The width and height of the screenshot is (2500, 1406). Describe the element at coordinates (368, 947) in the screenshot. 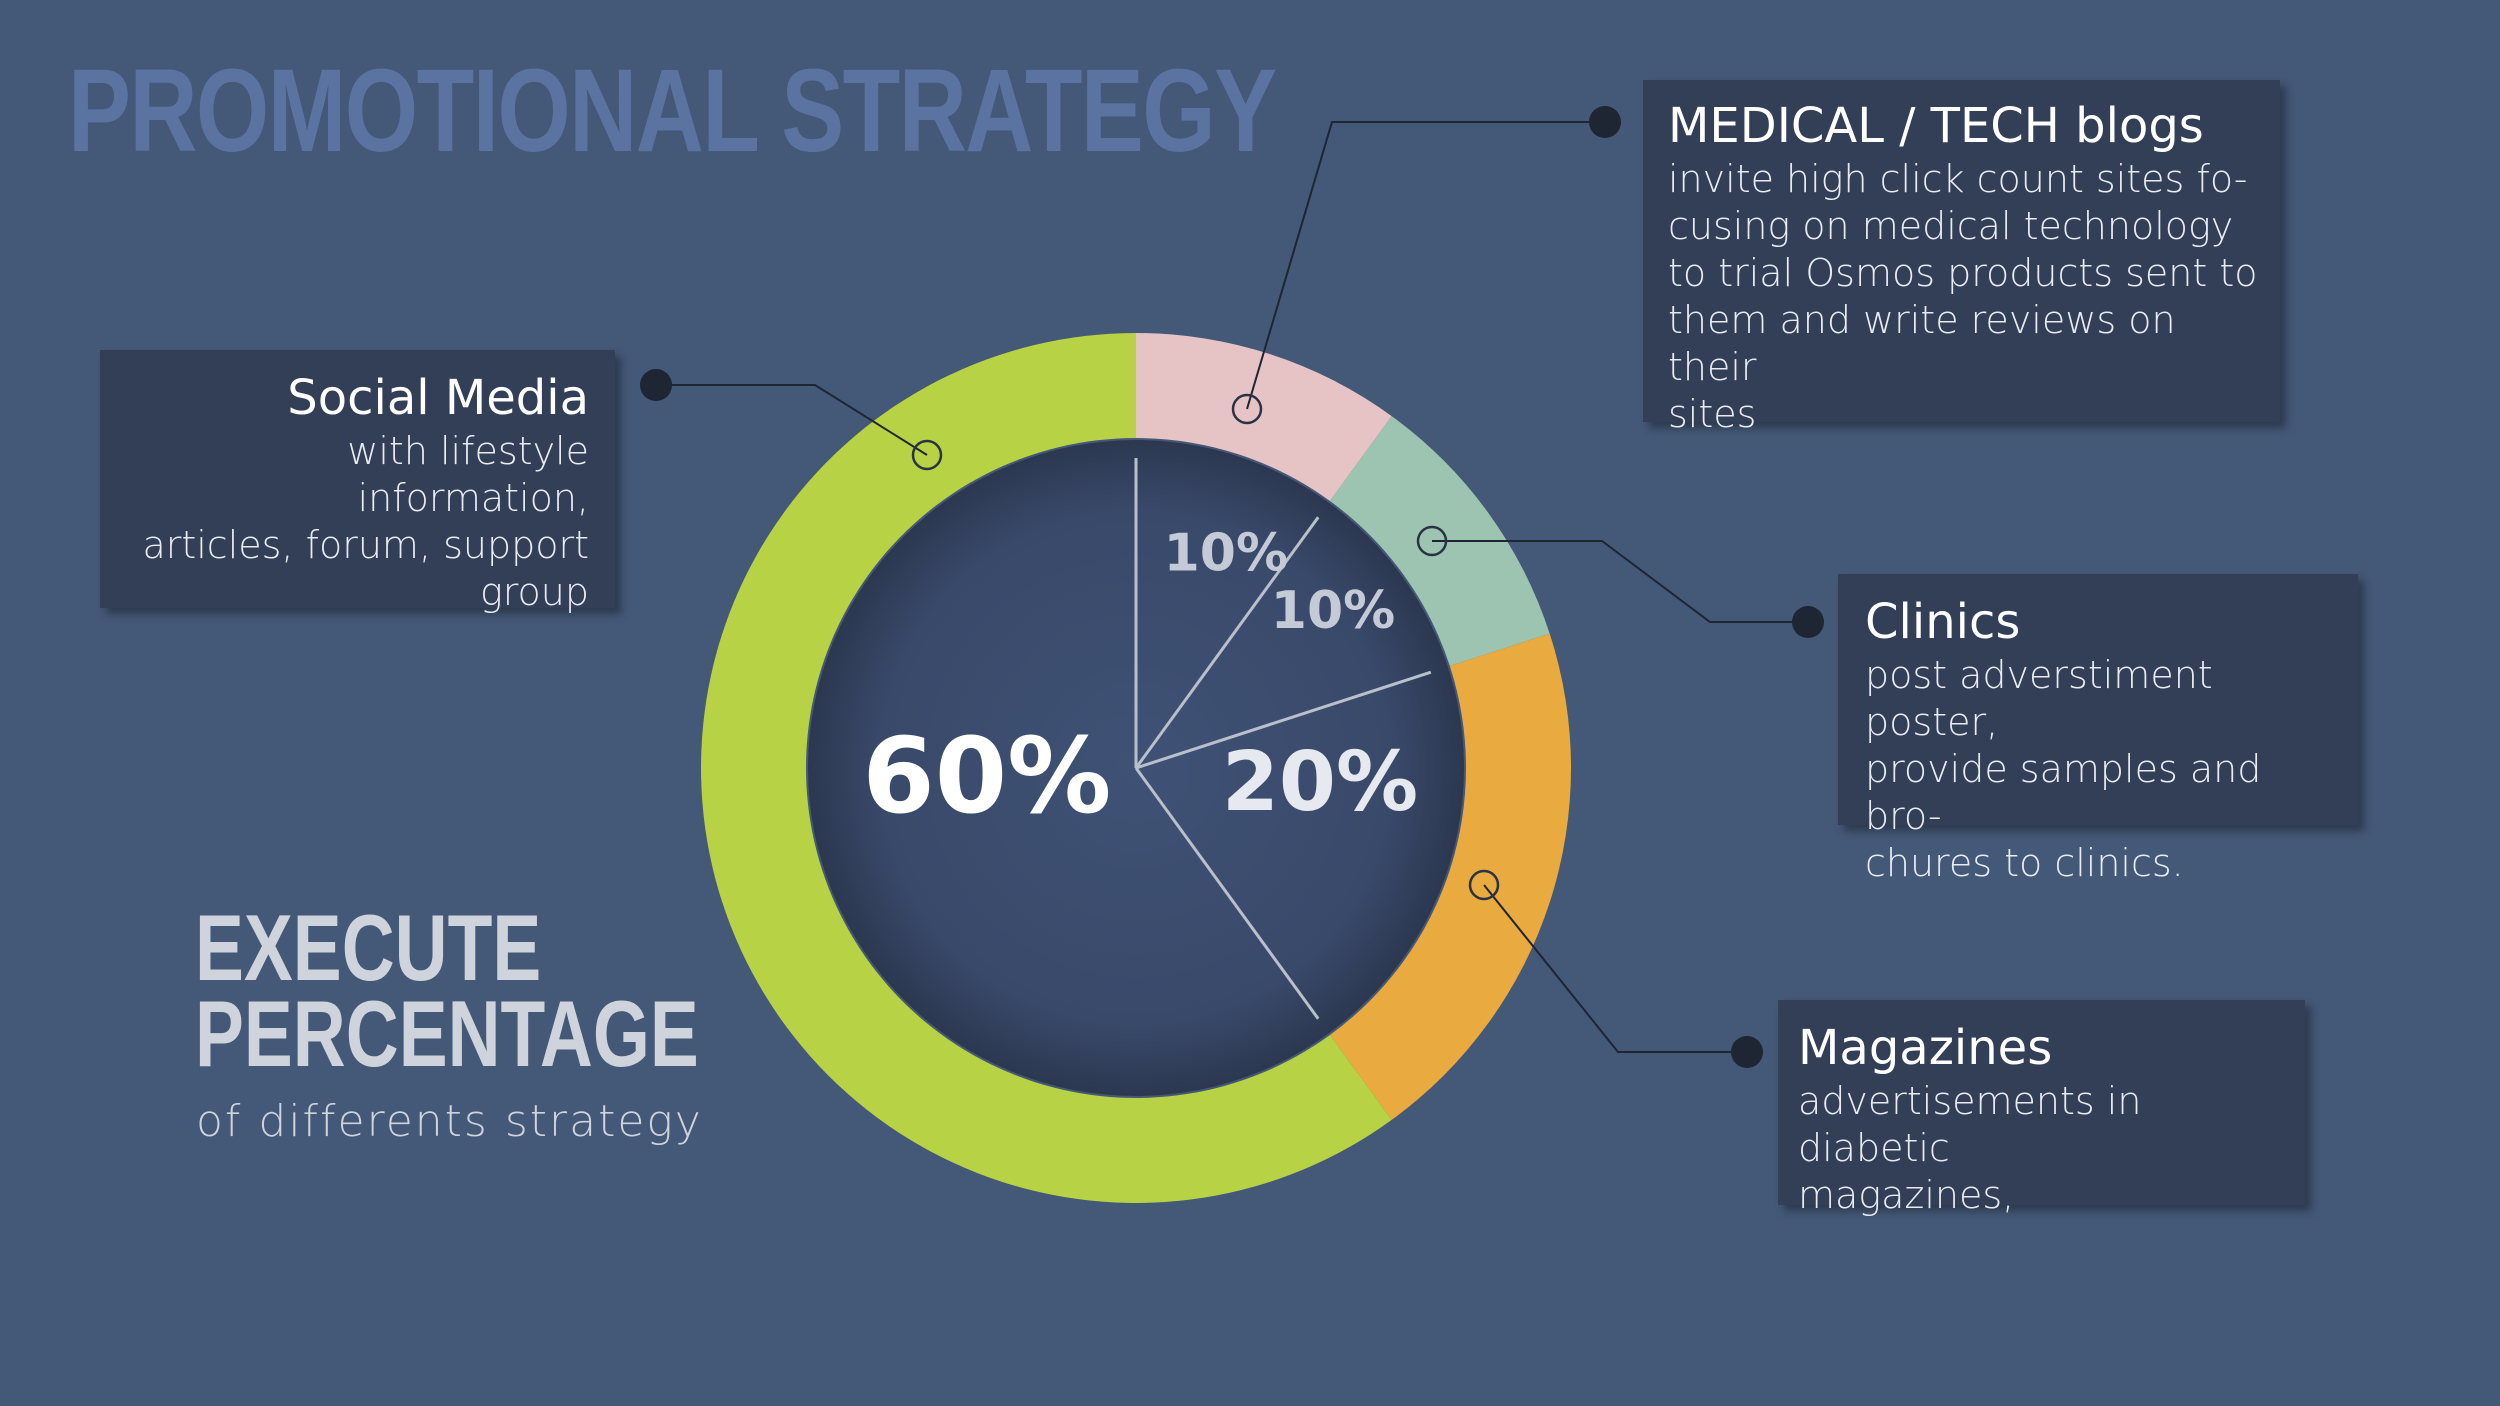

I see `execute-line: EXECUTE` at that location.